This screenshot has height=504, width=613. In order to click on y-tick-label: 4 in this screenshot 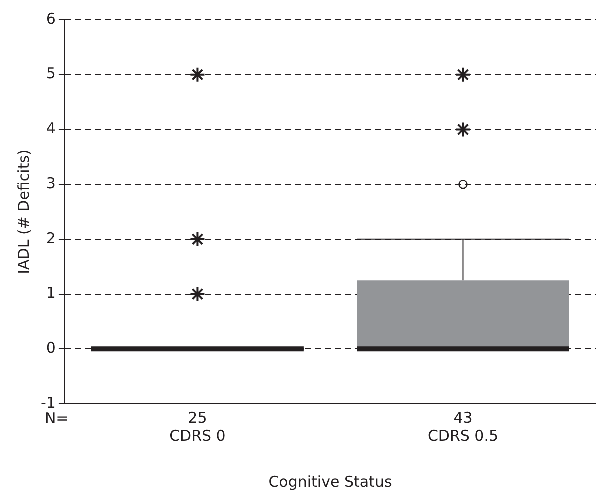, I will do `click(51, 129)`.